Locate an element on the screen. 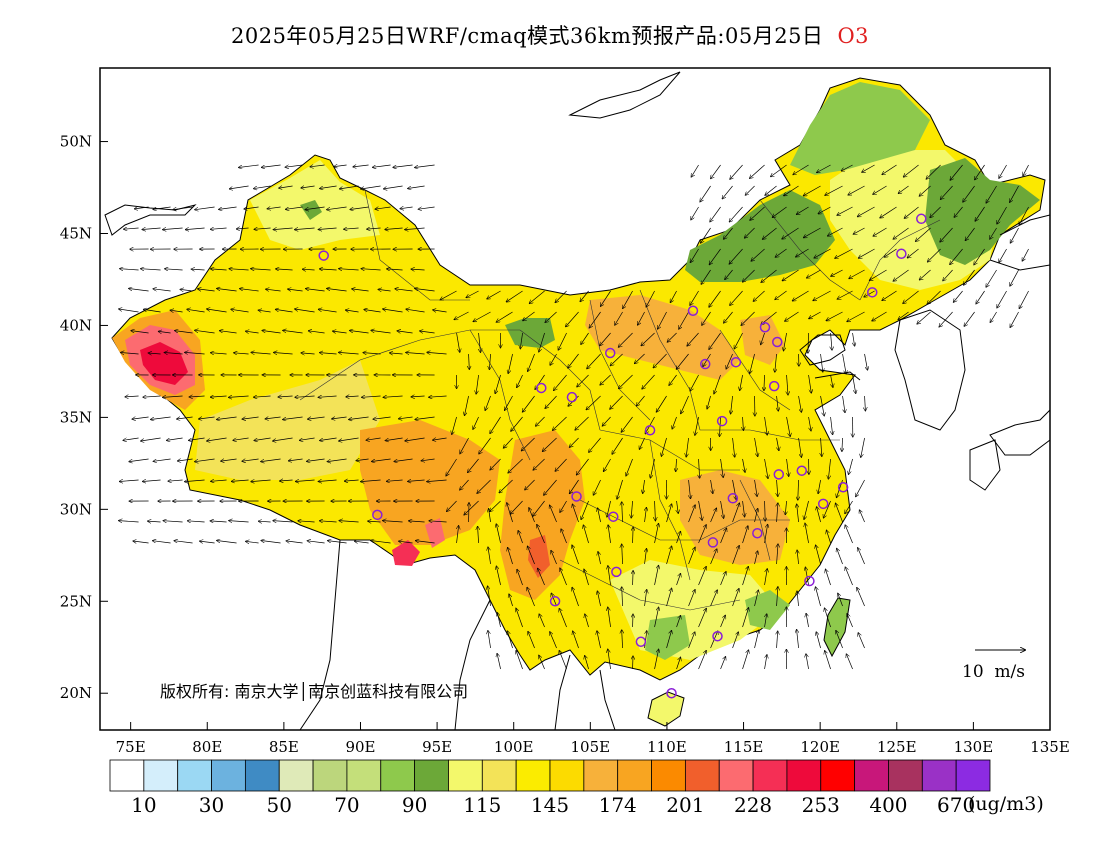 Image resolution: width=1100 pixels, height=850 pixels. zone-green-xinjiang-north is located at coordinates (311, 210).